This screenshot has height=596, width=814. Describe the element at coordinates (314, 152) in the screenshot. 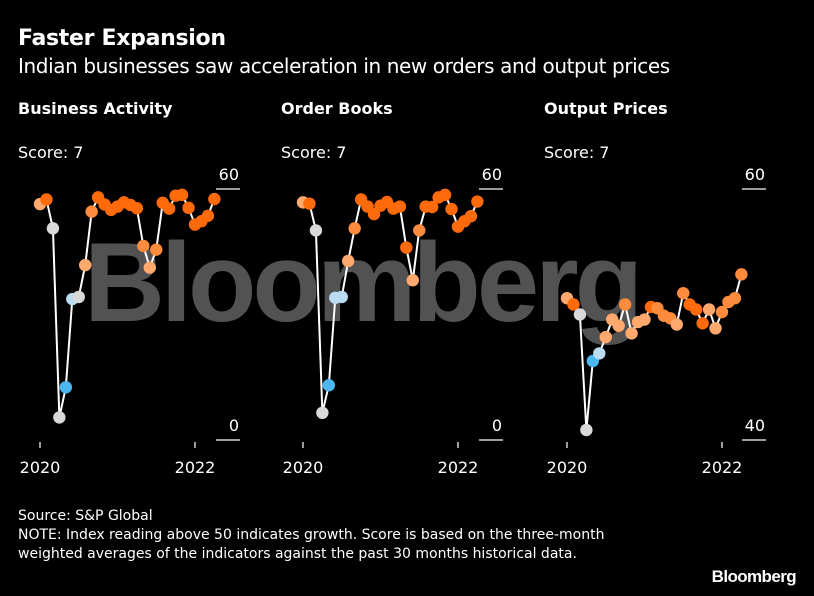

I see `score-order-books: Score: 7` at that location.